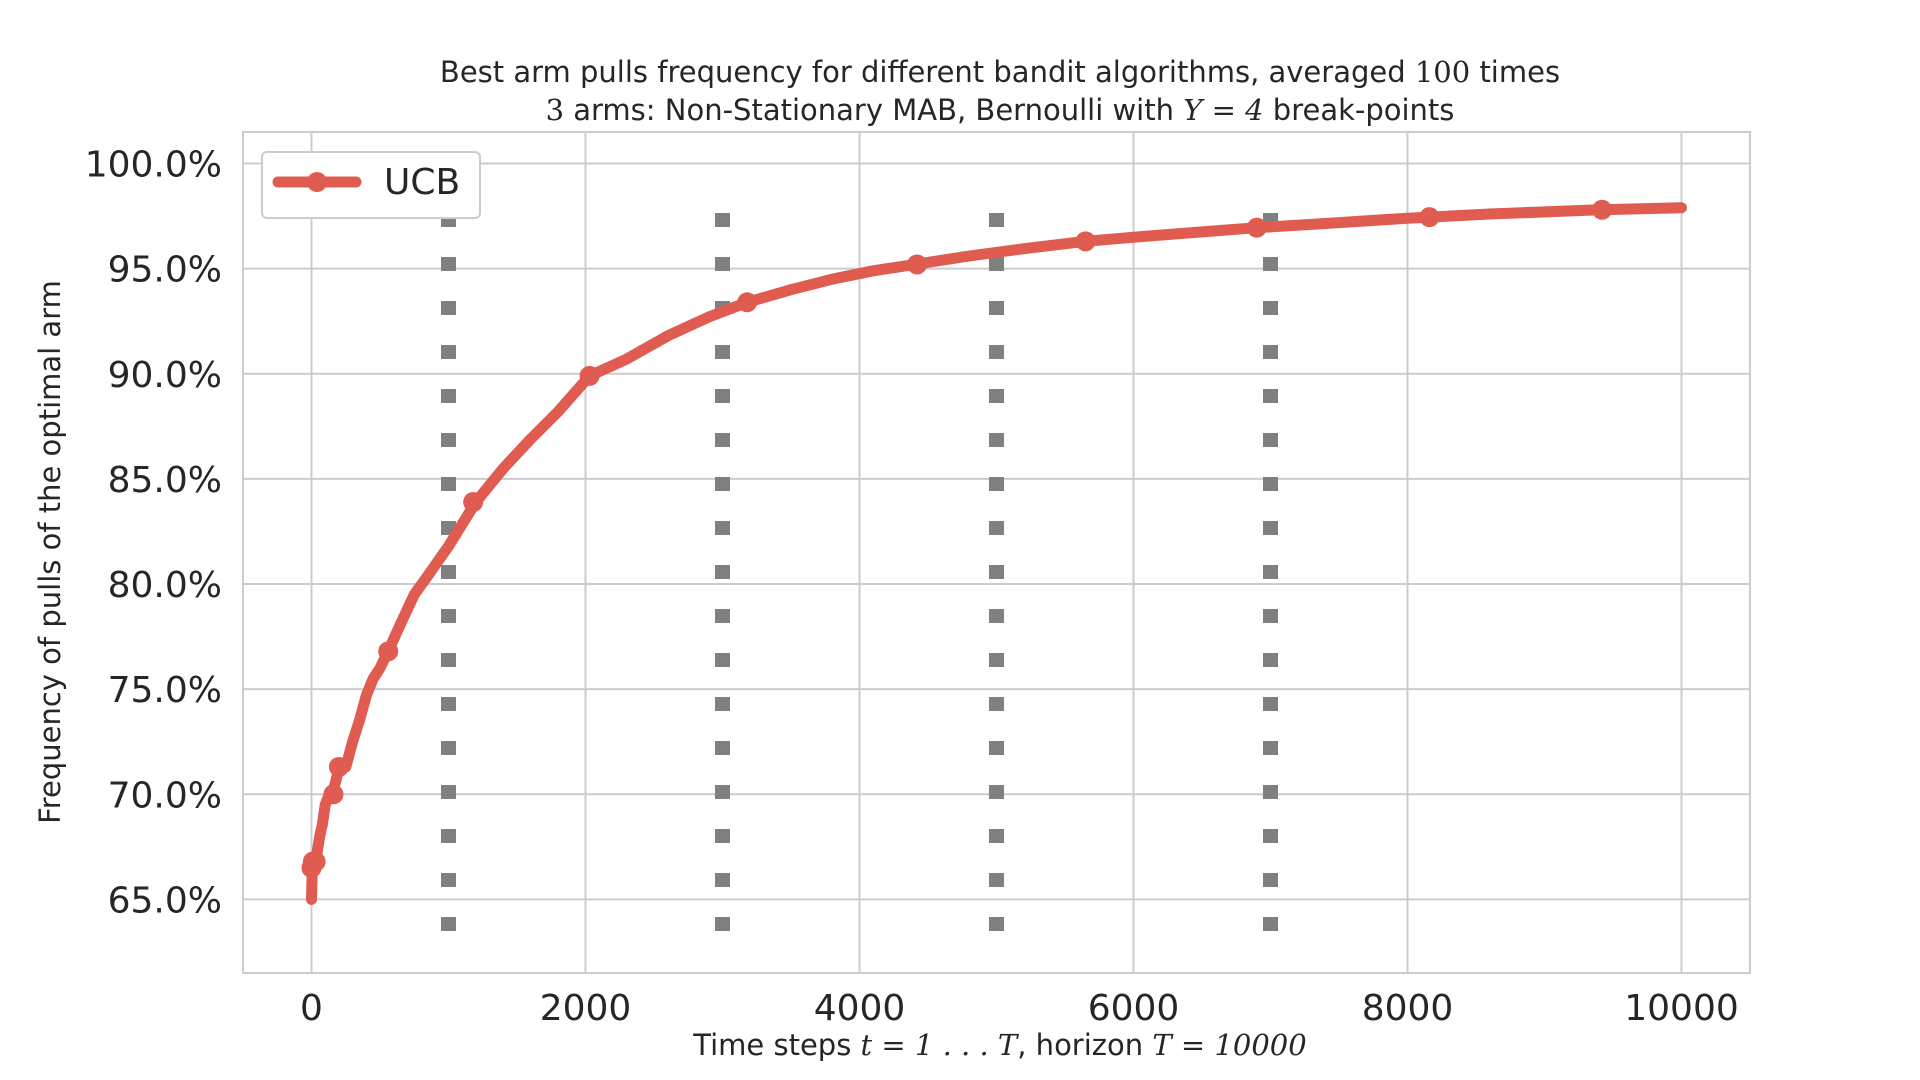  What do you see at coordinates (422, 182) in the screenshot?
I see `legend-label-ucb: UCB` at bounding box center [422, 182].